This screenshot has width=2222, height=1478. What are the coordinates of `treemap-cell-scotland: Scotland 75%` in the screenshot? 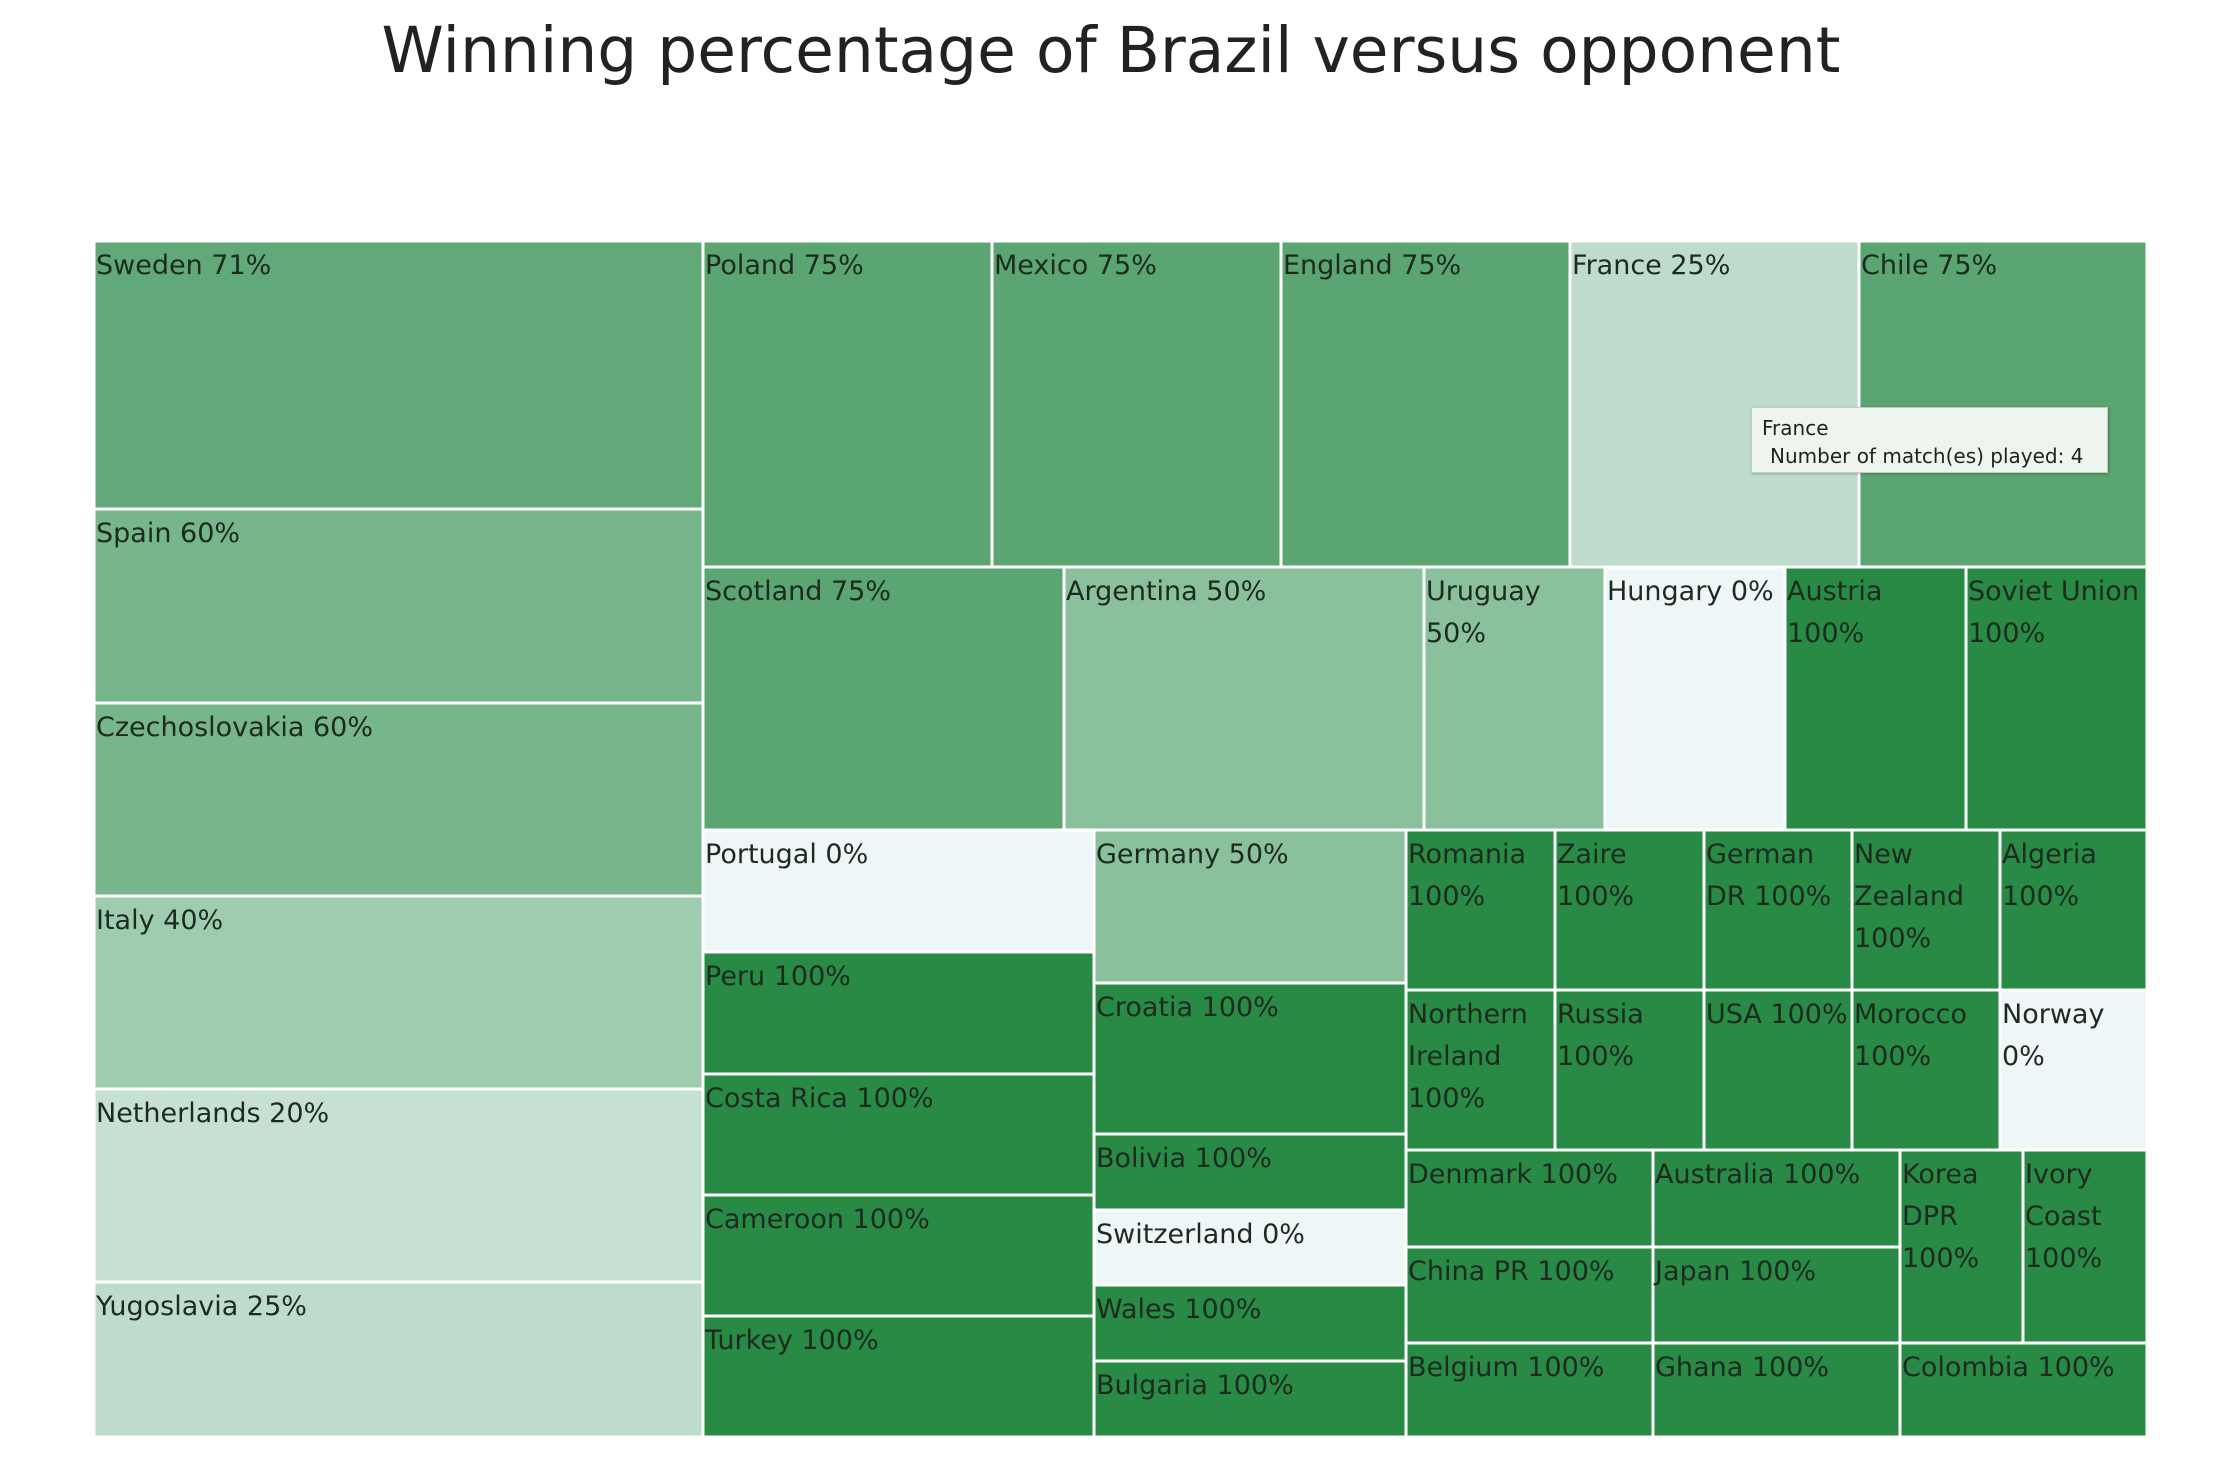 It's located at (883, 698).